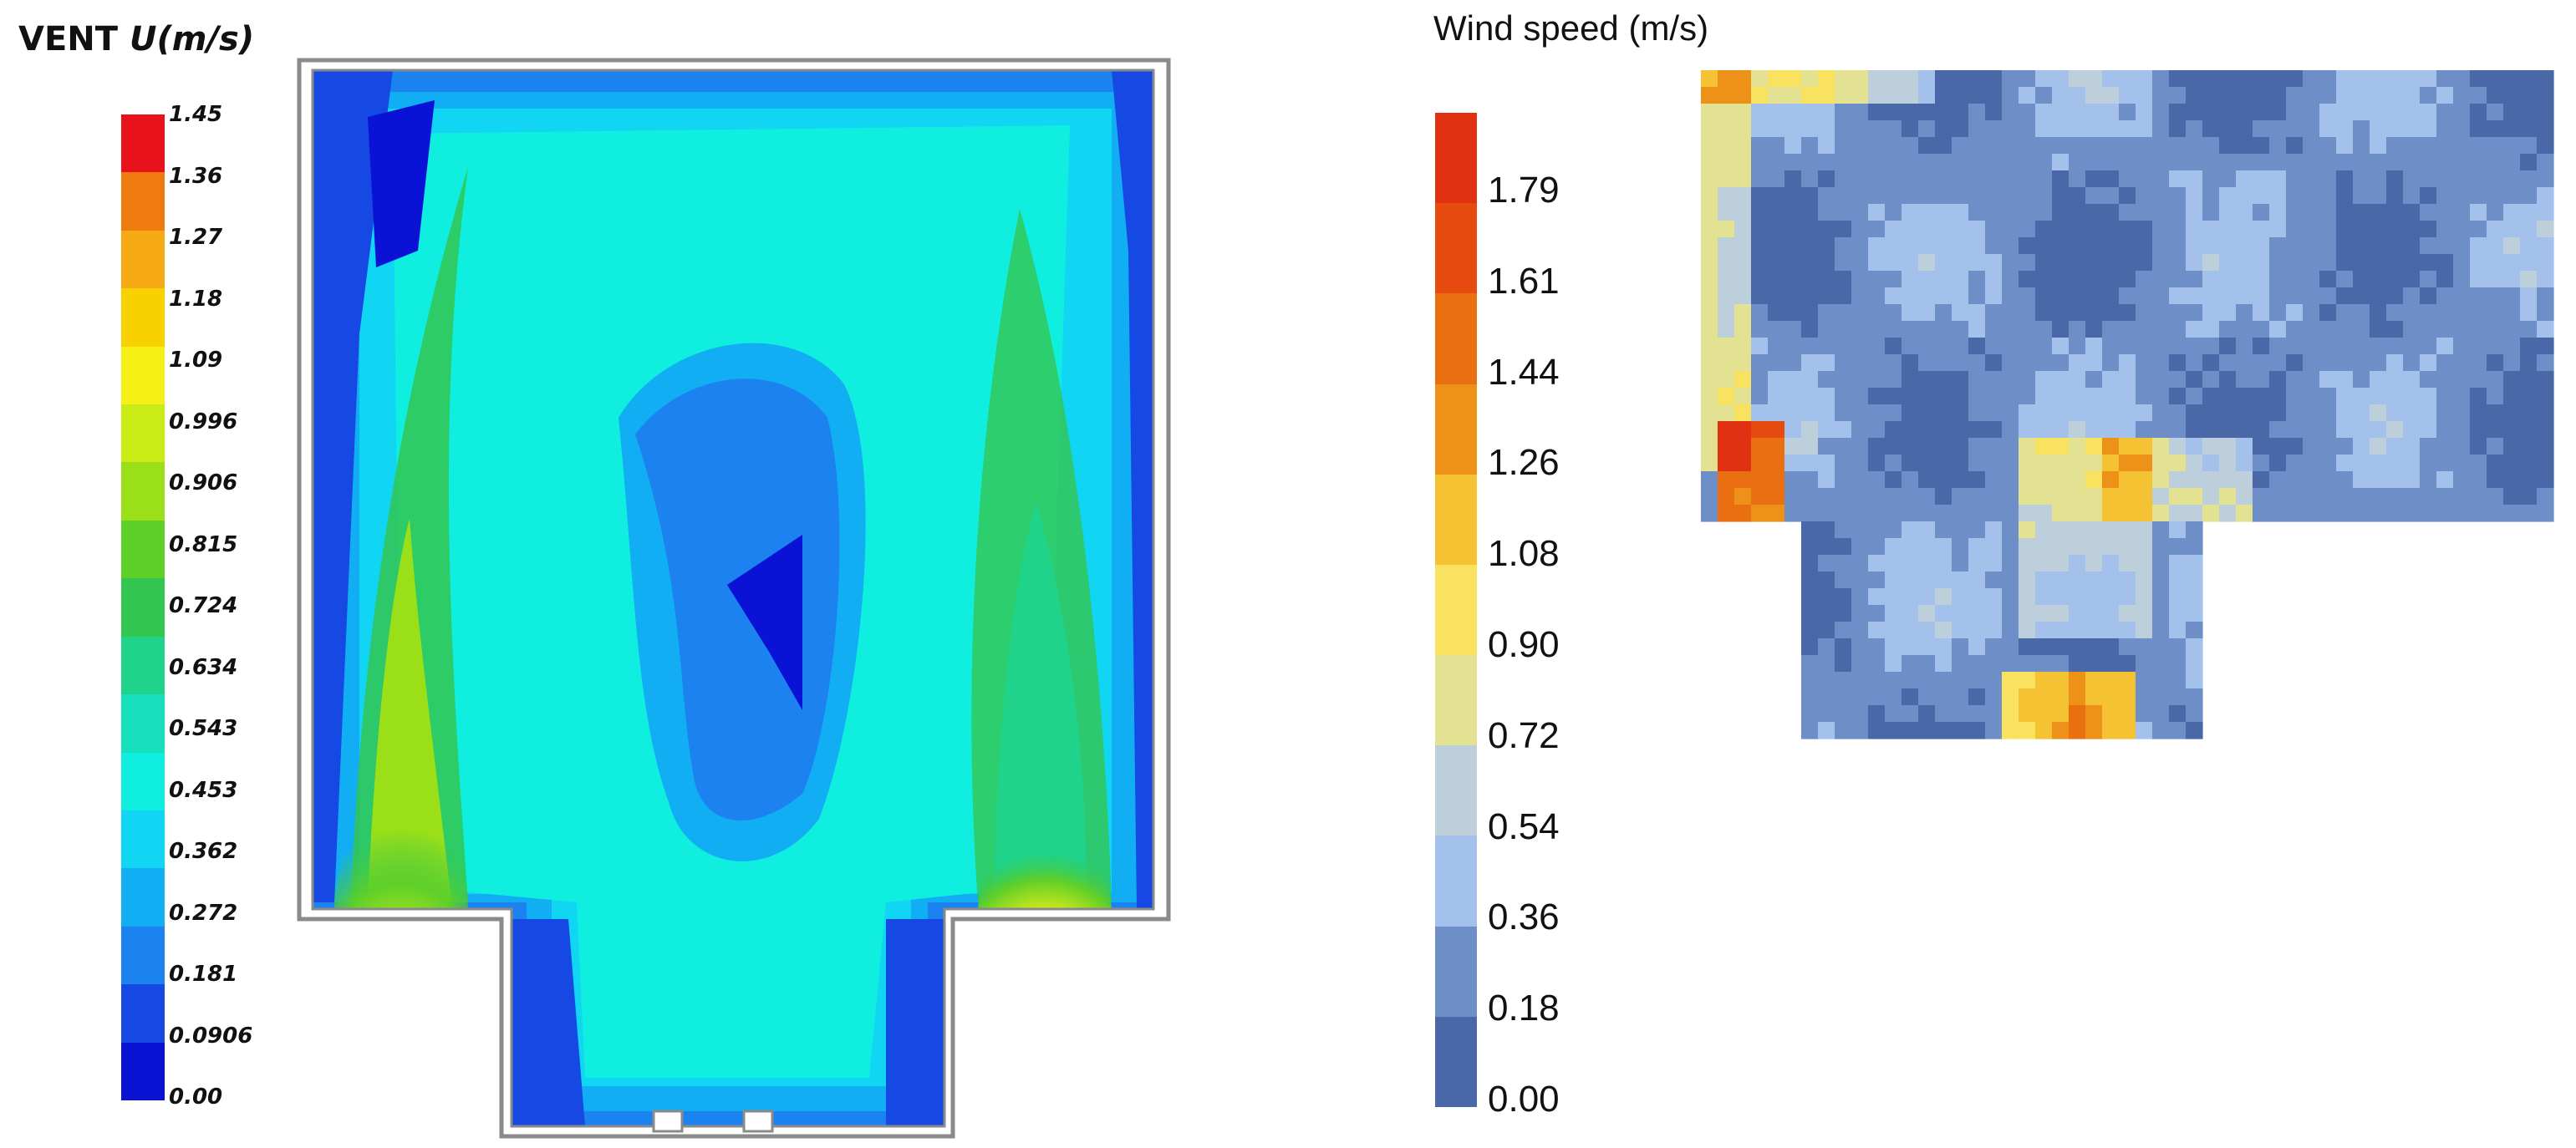 This screenshot has width=2576, height=1148. I want to click on colorbar-tick-label: 0.543, so click(203, 728).